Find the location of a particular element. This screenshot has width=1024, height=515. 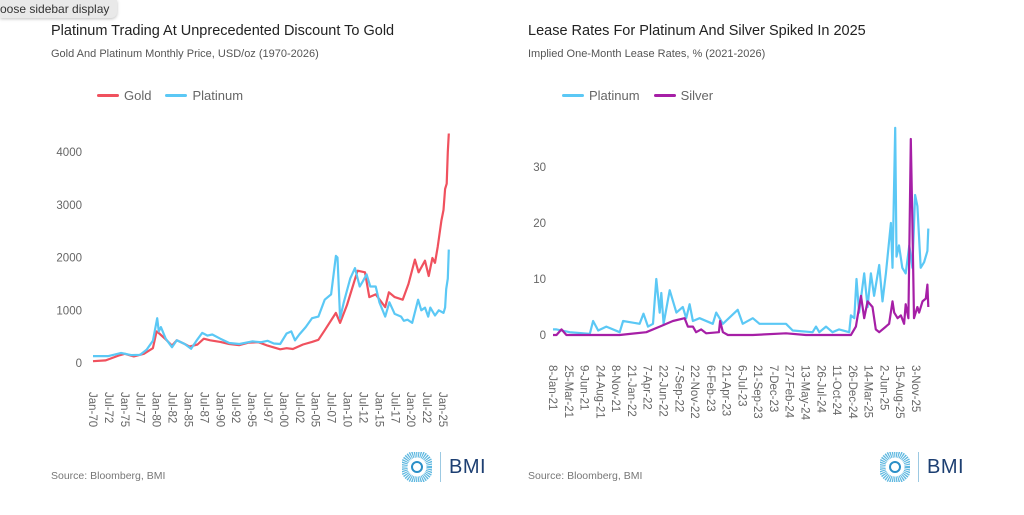

y-tick-label: 3000 is located at coordinates (69, 206).